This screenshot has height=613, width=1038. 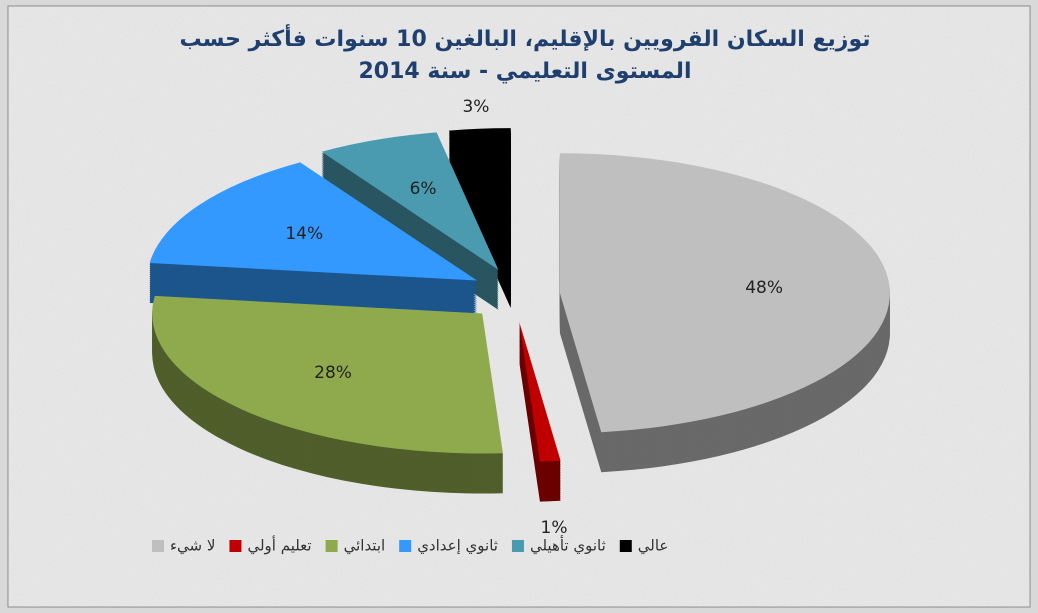 What do you see at coordinates (764, 288) in the screenshot?
I see `data-label: 48%` at bounding box center [764, 288].